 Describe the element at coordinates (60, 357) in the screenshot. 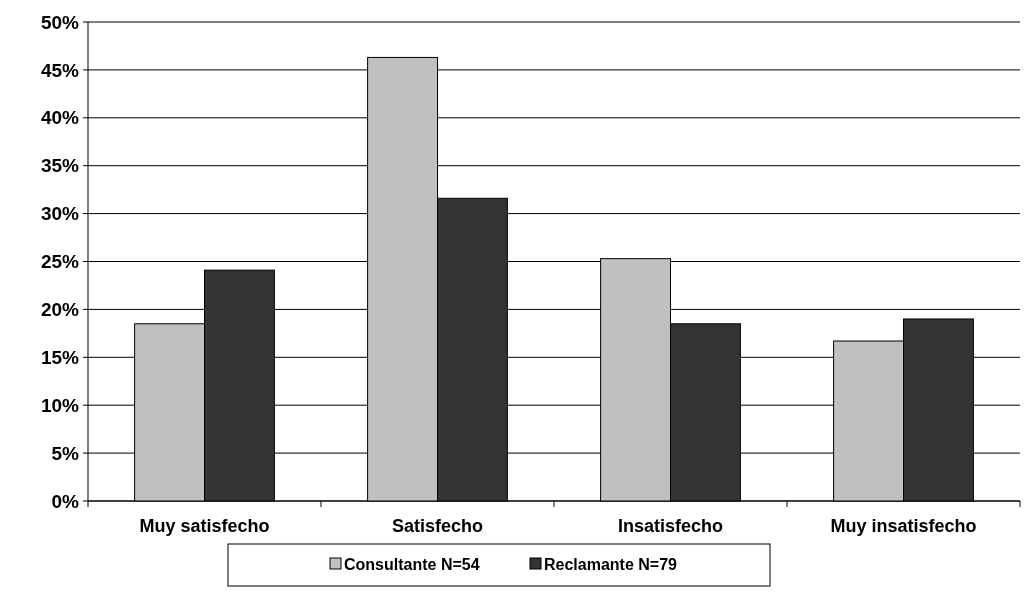

I see `y-tick-label: 15%` at that location.